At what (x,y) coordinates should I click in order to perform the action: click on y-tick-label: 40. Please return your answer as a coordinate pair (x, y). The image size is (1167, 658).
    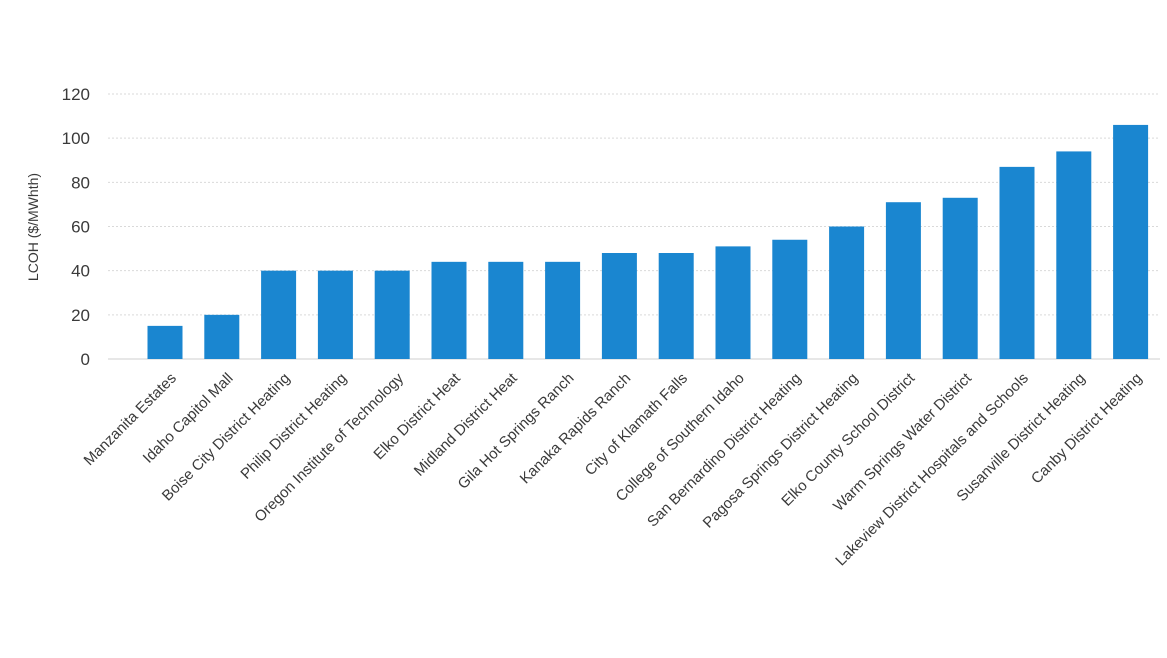
    Looking at the image, I should click on (80, 271).